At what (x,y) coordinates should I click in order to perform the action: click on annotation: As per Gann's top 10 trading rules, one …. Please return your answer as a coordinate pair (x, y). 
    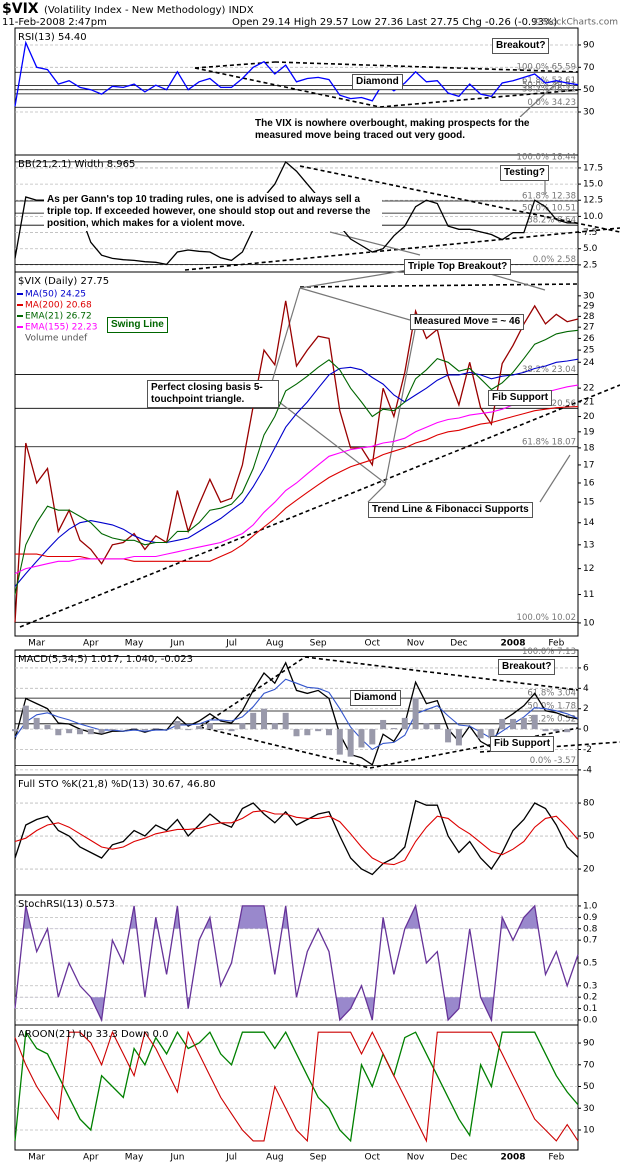
    Looking at the image, I should click on (213, 212).